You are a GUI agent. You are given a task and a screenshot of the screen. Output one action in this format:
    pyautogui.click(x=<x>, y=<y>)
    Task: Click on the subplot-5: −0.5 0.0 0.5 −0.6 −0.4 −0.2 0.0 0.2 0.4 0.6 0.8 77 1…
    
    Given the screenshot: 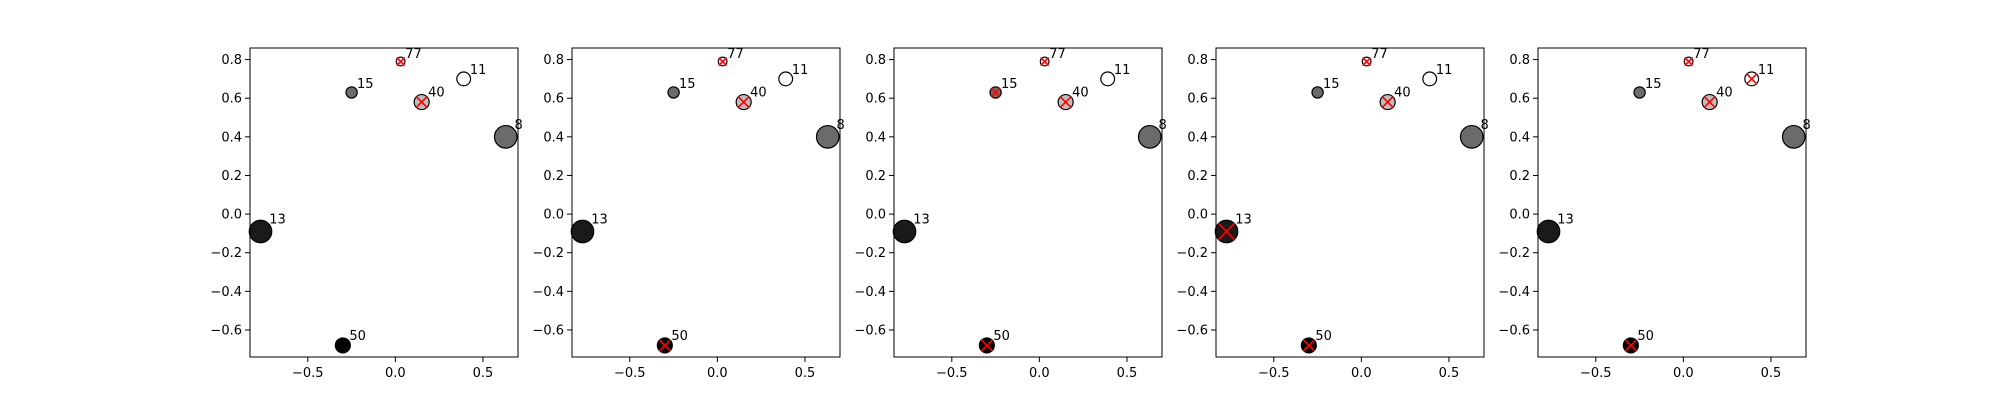 What is the action you would take?
    pyautogui.click(x=1654, y=214)
    